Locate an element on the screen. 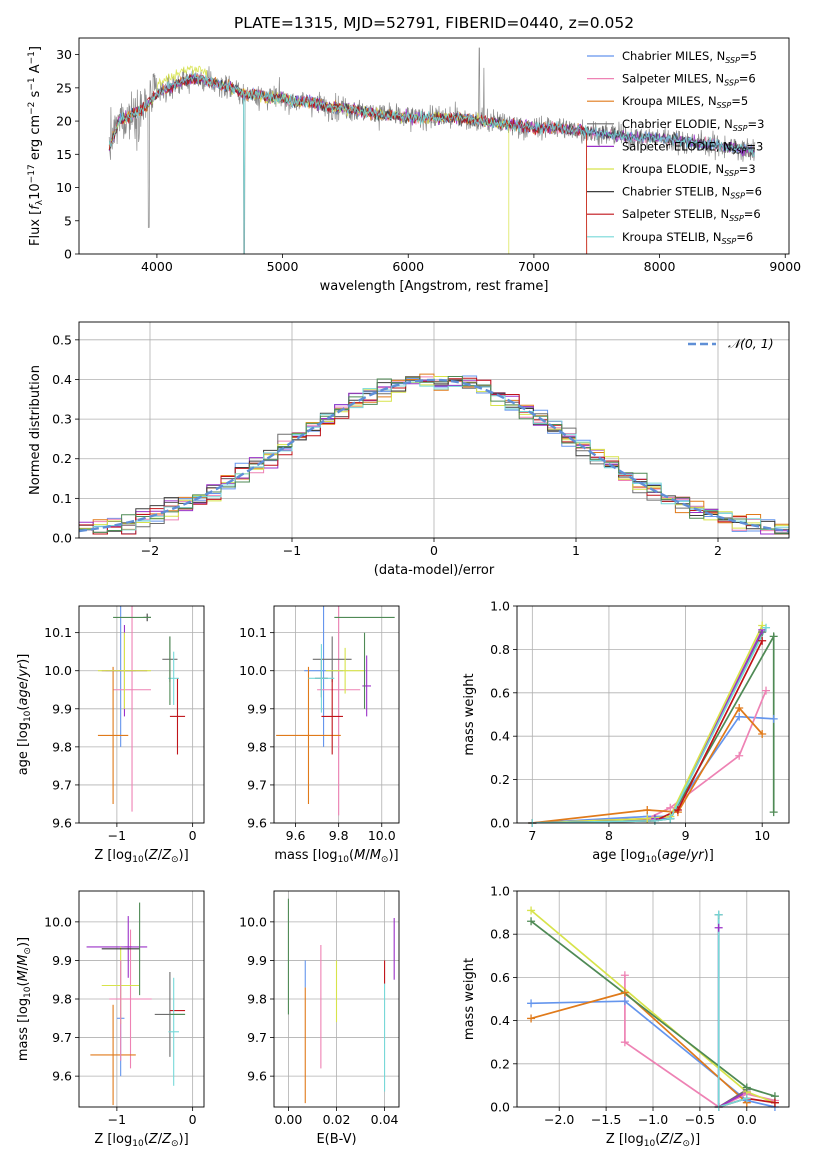 Image resolution: width=819 pixels, height=1170 pixels. y-axis-label-part: yr is located at coordinates (23, 670).